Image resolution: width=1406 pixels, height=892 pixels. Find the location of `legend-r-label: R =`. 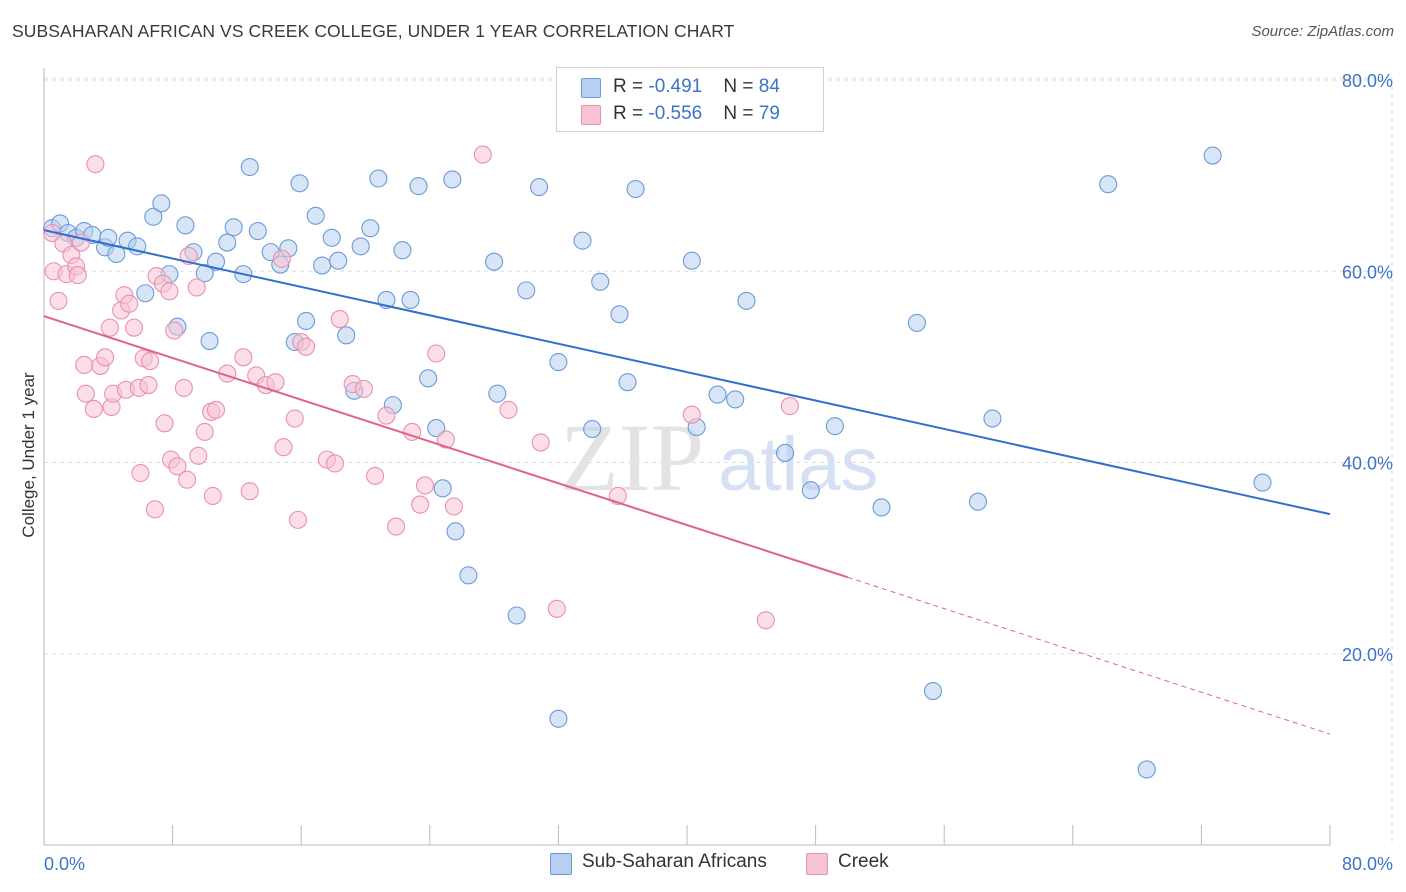

legend-r-label: R = is located at coordinates (631, 113).